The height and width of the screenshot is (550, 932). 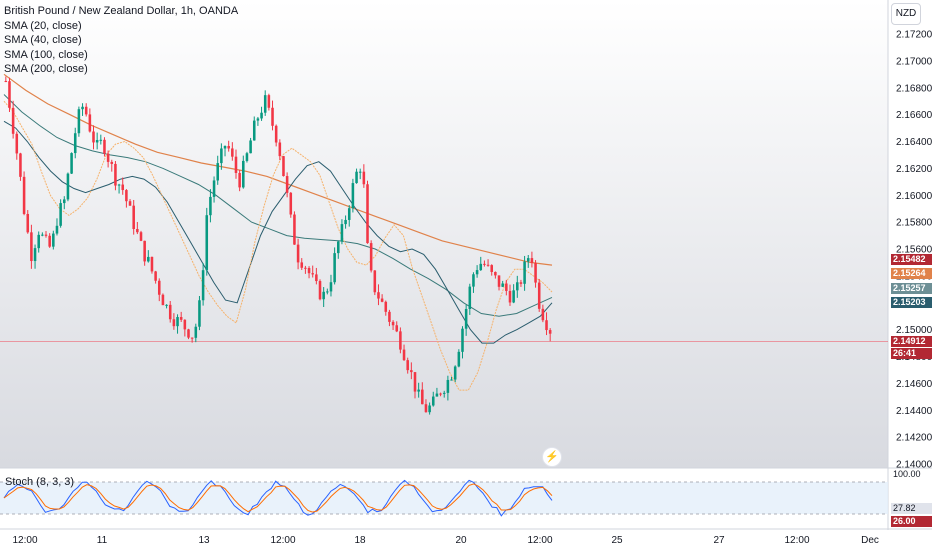 What do you see at coordinates (906, 14) in the screenshot?
I see `currency-button: NZD` at bounding box center [906, 14].